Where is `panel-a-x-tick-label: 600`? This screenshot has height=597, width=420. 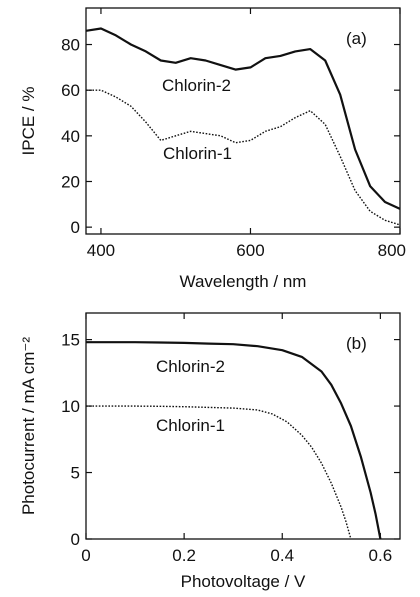
panel-a-x-tick-label: 600 is located at coordinates (250, 250).